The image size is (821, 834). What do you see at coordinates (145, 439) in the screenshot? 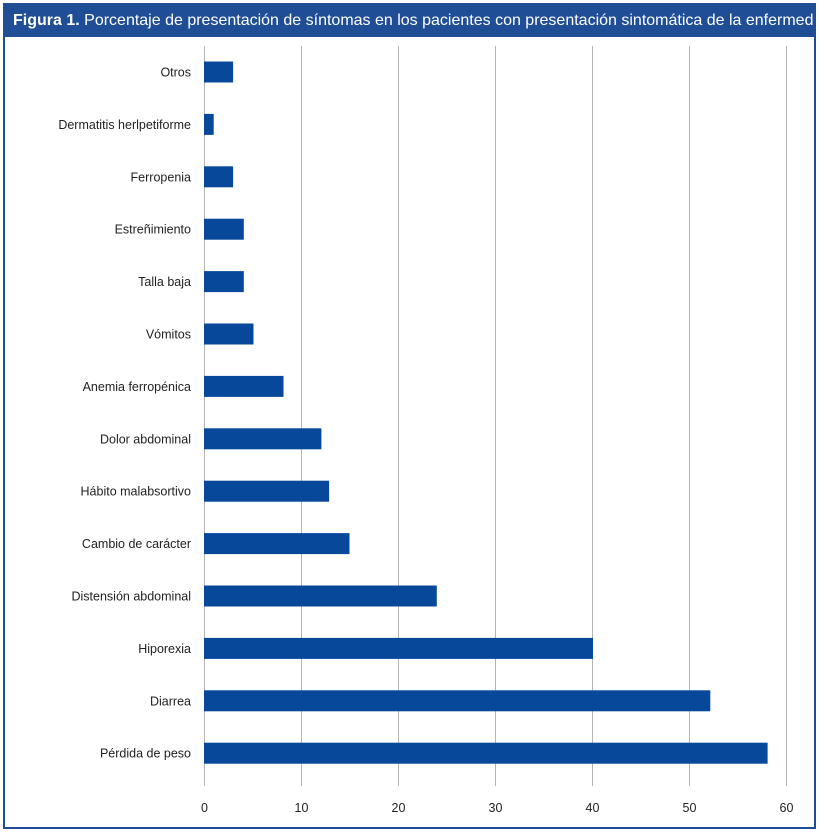
I see `category-label: Dolor abdominal` at bounding box center [145, 439].